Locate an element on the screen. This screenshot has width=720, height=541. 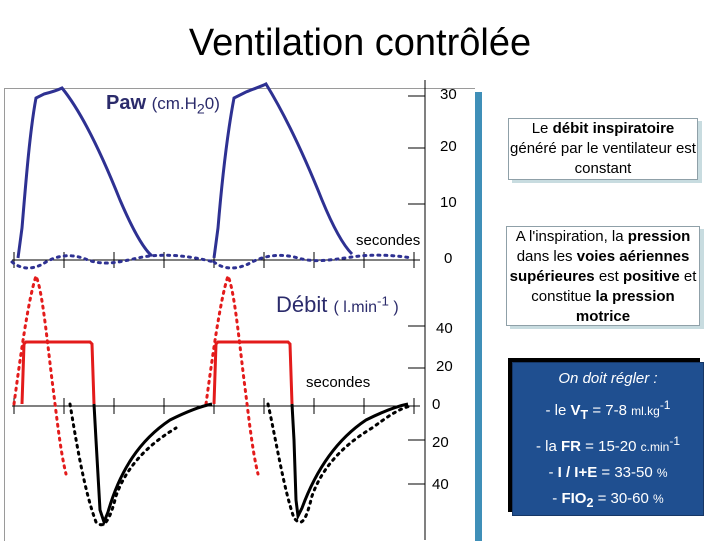
flow-unit: ( l.min-1 ) is located at coordinates (366, 304).